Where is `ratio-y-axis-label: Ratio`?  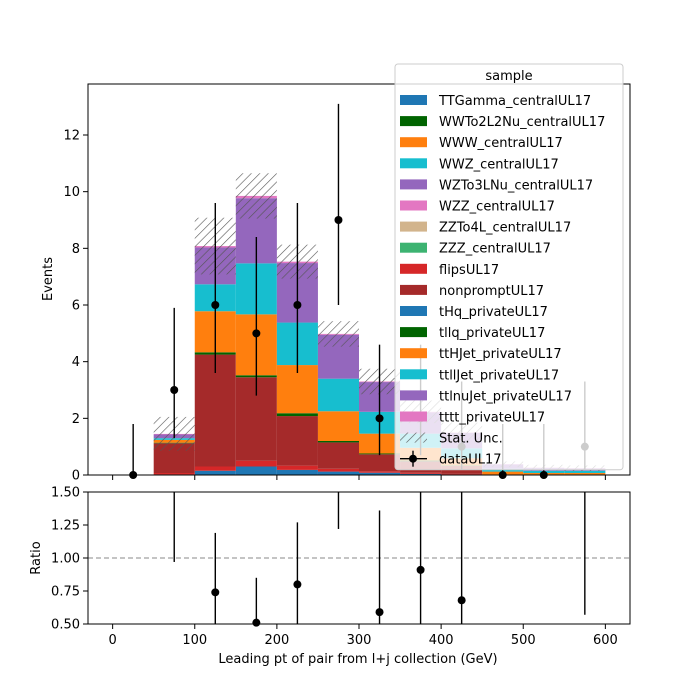 ratio-y-axis-label: Ratio is located at coordinates (36, 557).